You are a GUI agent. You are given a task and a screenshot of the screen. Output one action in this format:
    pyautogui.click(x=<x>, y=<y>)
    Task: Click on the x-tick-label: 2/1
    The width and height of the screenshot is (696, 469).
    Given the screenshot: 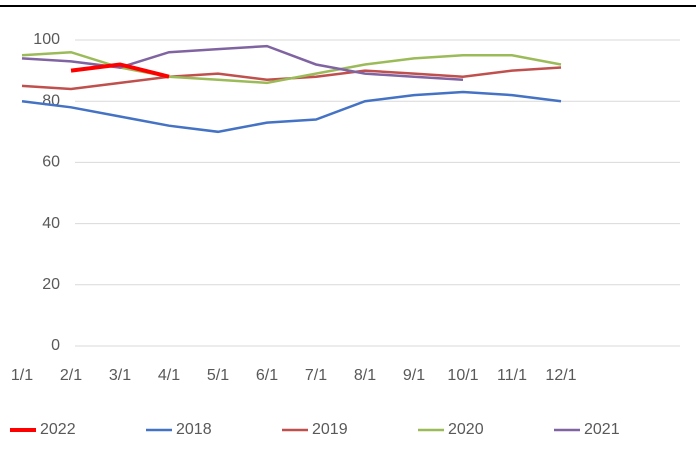 What is the action you would take?
    pyautogui.click(x=71, y=375)
    